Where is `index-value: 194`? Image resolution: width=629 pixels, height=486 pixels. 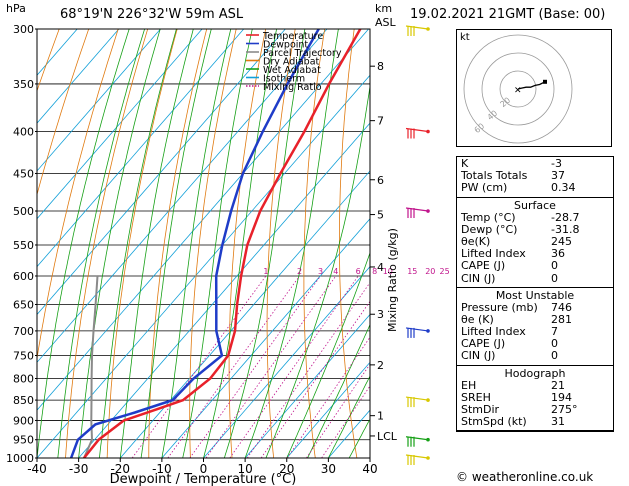
index-value: 194 is located at coordinates (561, 397).